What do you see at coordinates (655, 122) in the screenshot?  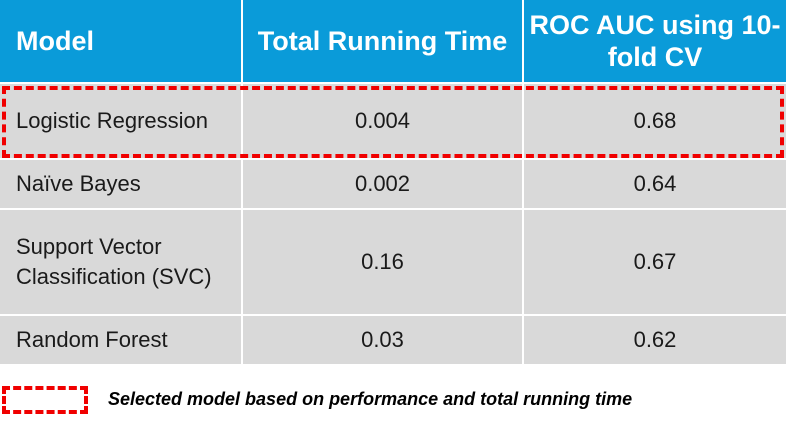 I see `roc-auc-cell: 0.68` at bounding box center [655, 122].